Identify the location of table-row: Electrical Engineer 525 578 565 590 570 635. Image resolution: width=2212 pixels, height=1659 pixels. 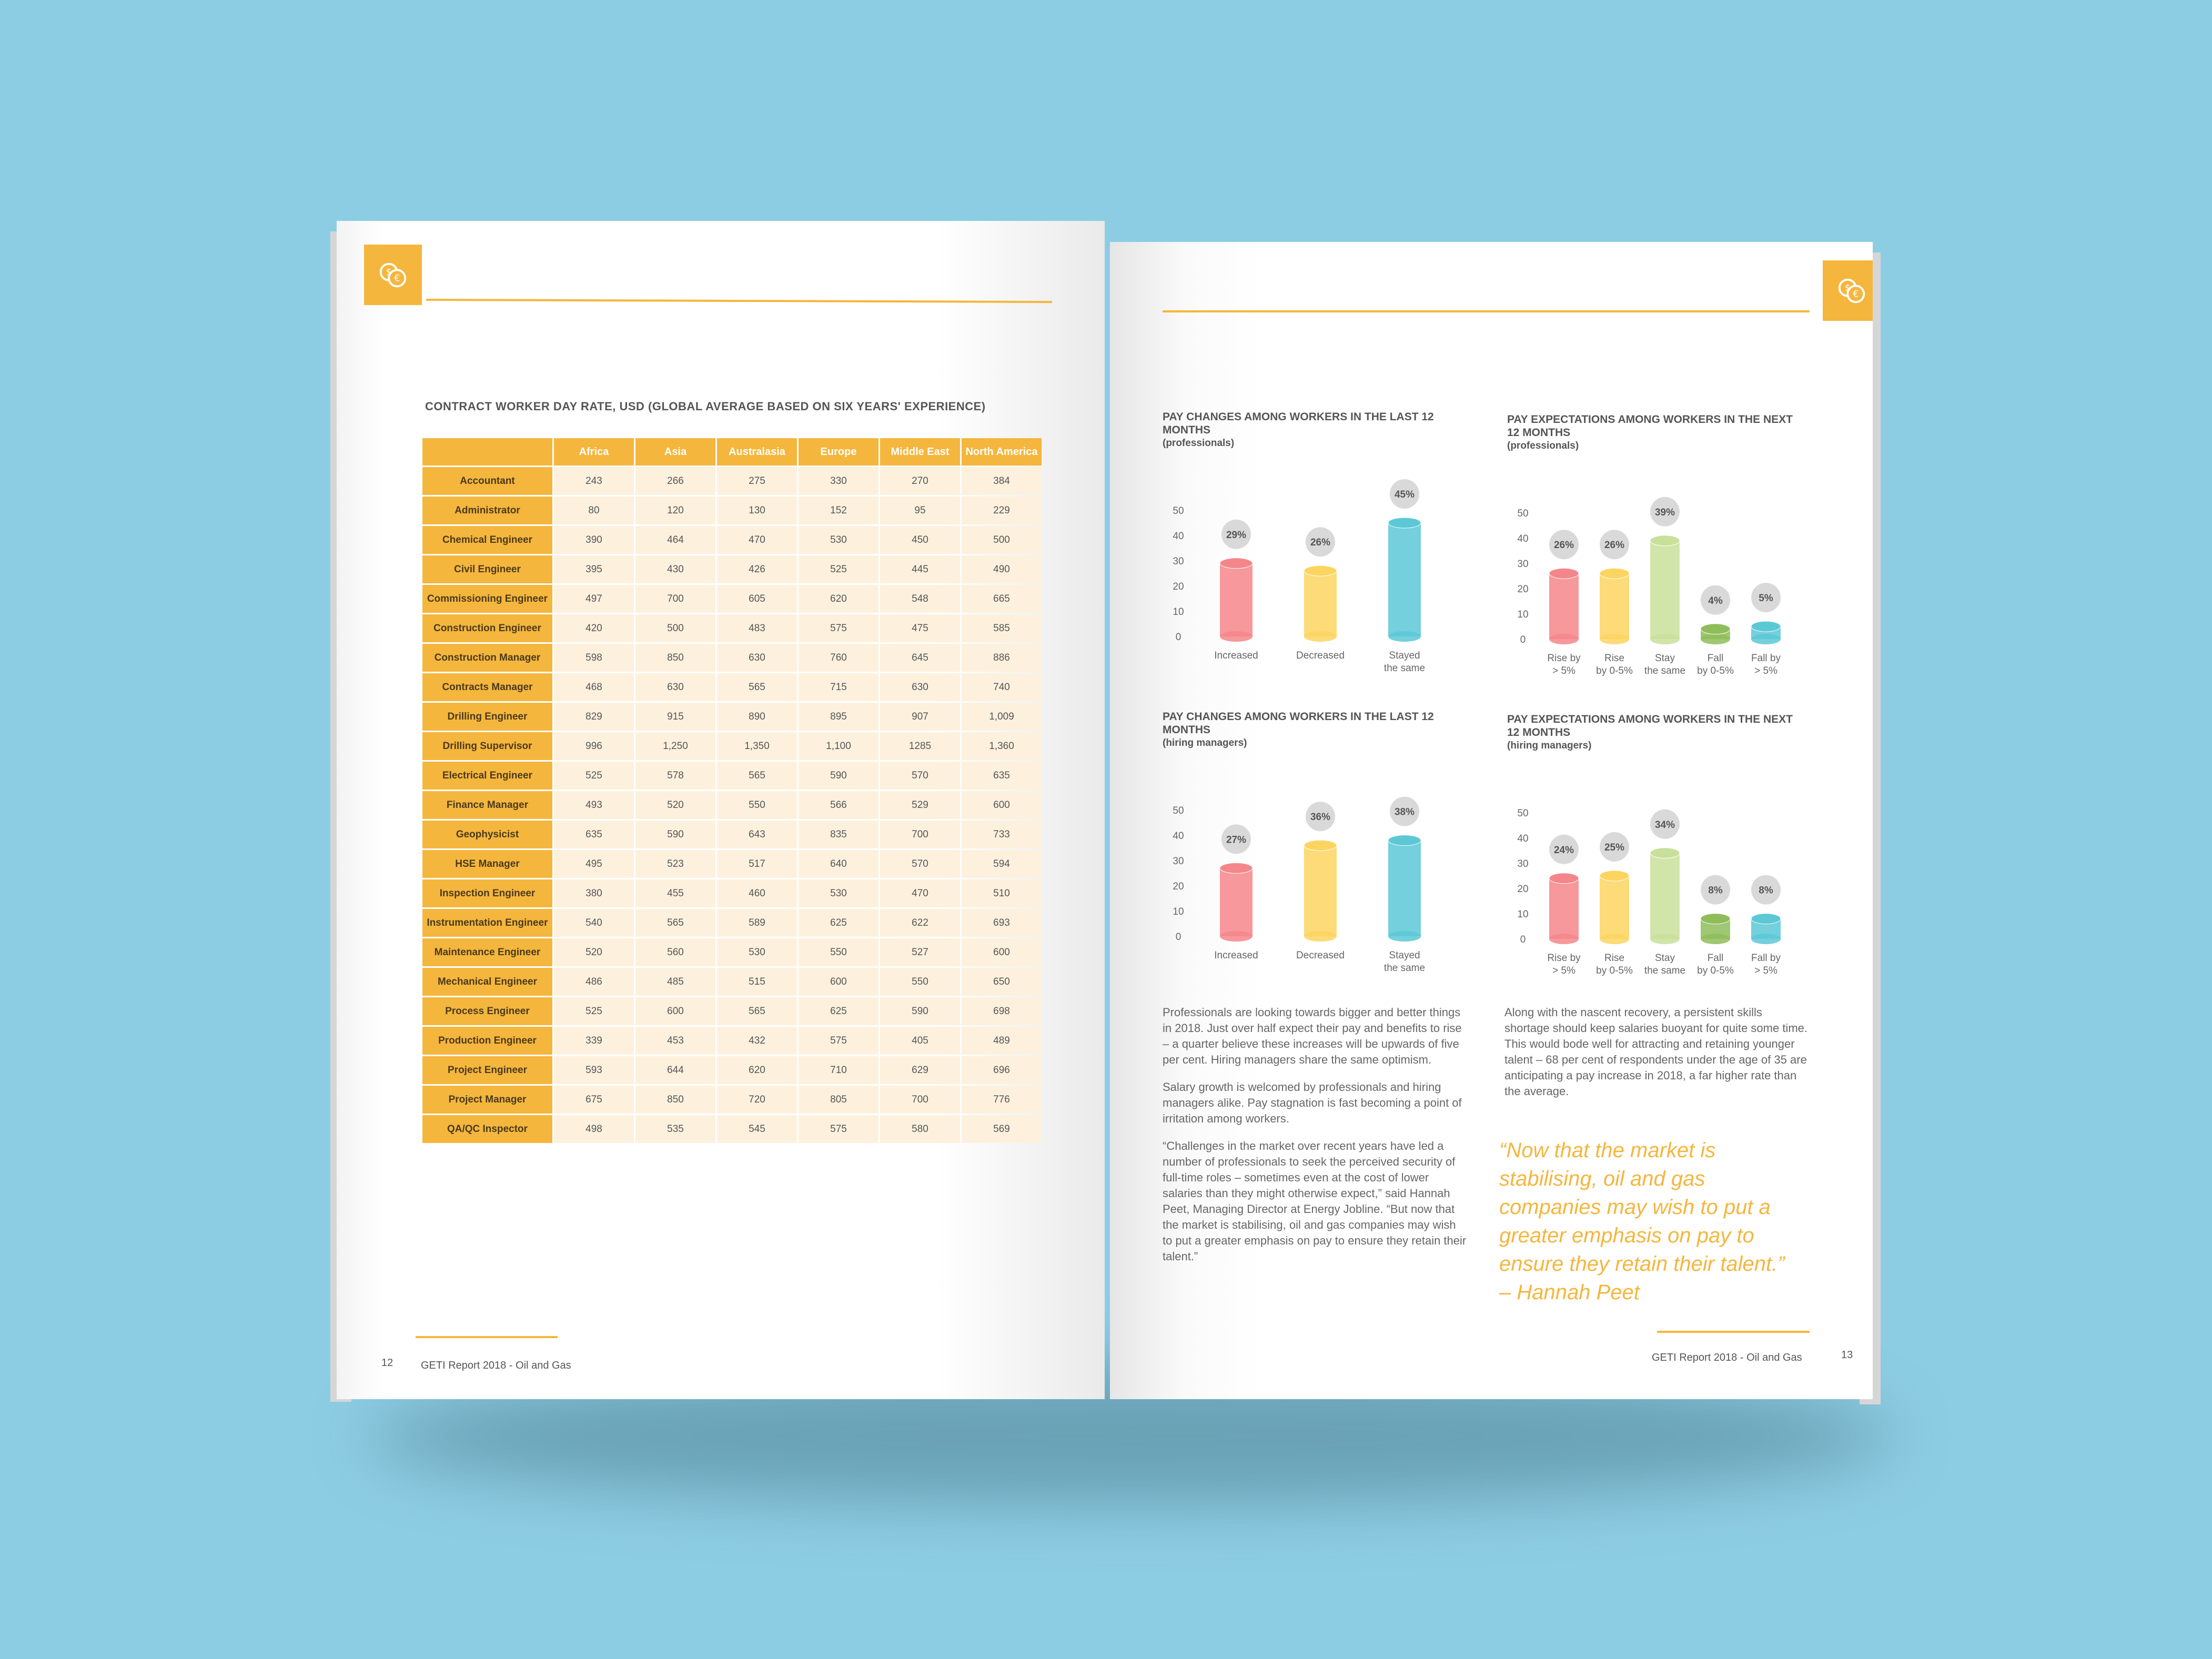
(732, 776).